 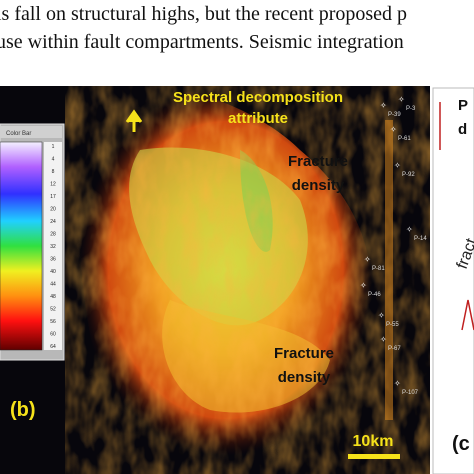 What do you see at coordinates (53, 172) in the screenshot?
I see `color-bar-tick: 8` at bounding box center [53, 172].